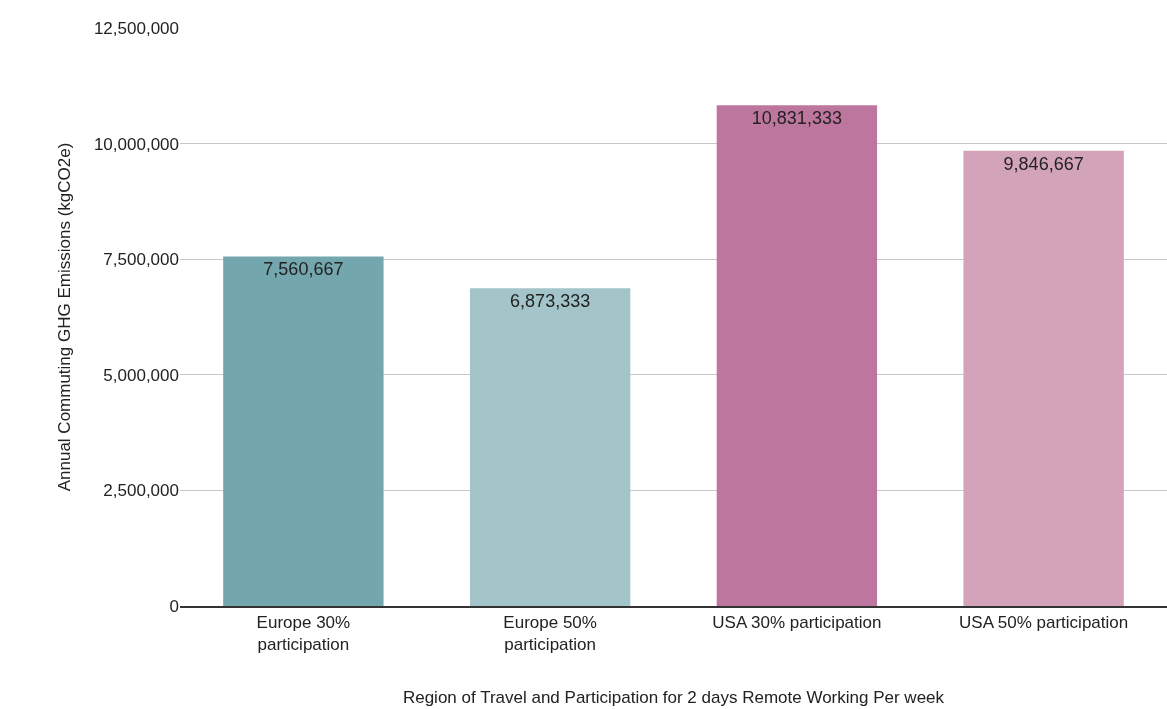 The image size is (1167, 709). Describe the element at coordinates (1043, 163) in the screenshot. I see `data-label: 9,846,667` at that location.